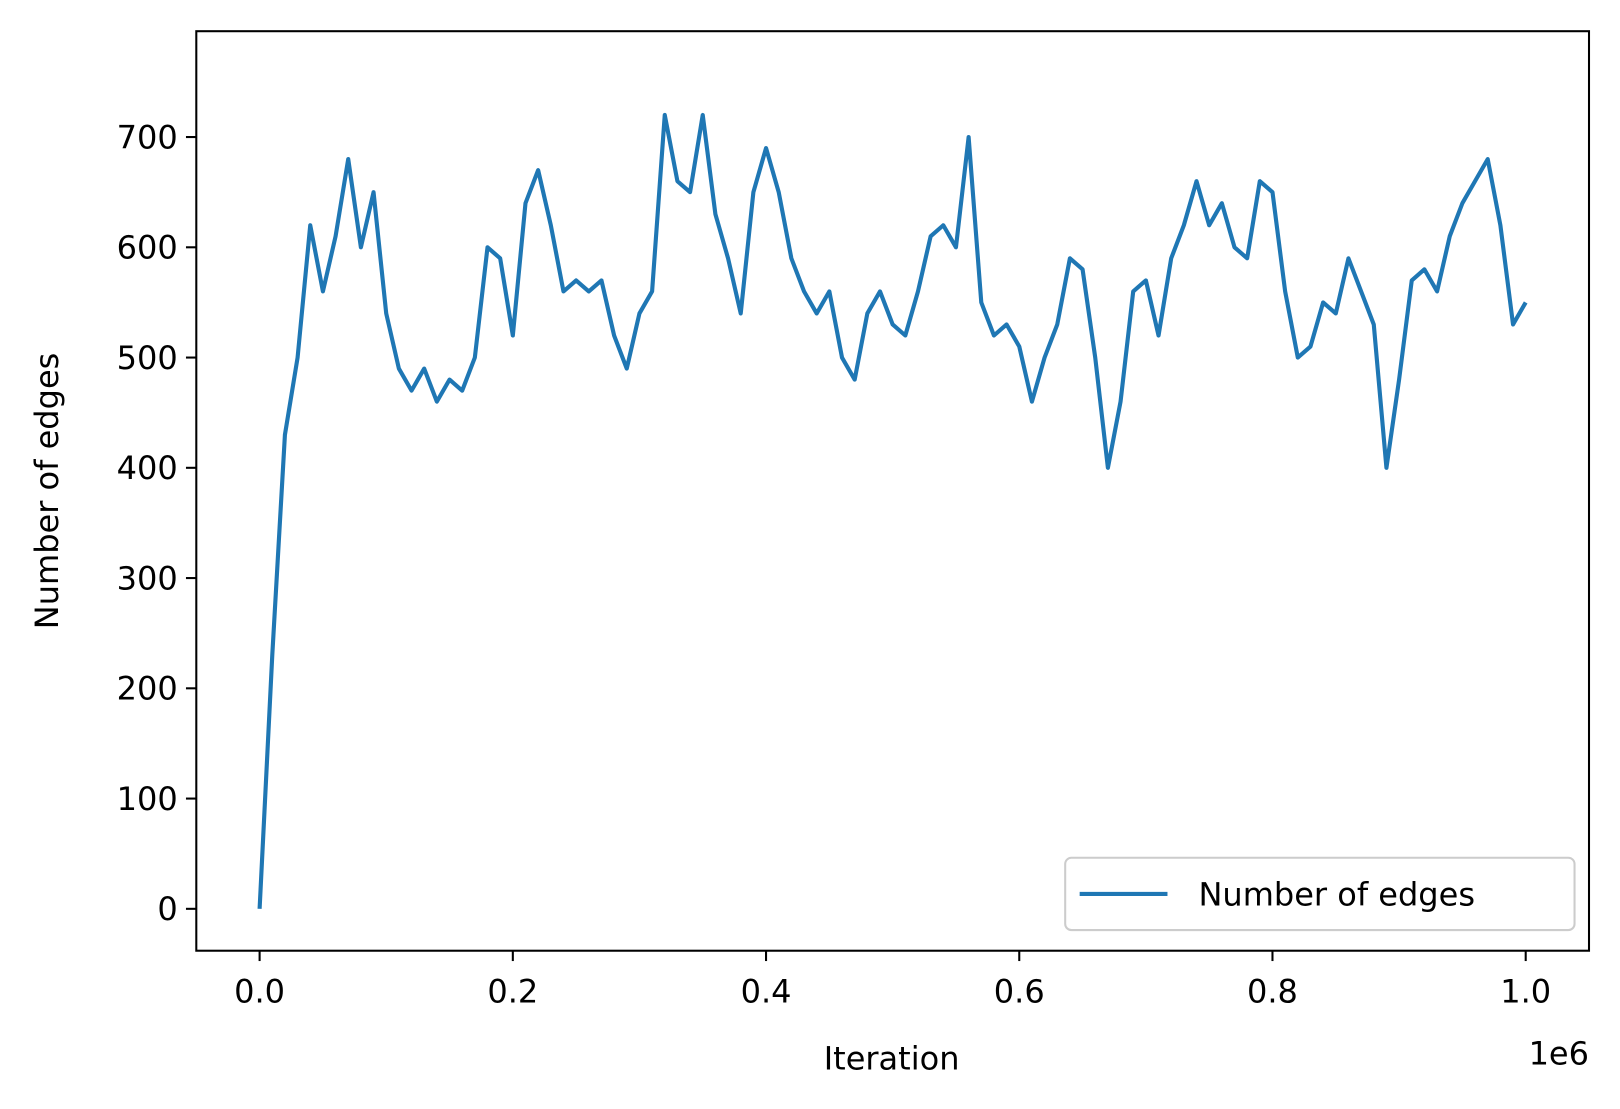 The height and width of the screenshot is (1109, 1620). What do you see at coordinates (147, 248) in the screenshot?
I see `y-tick-label: 600` at bounding box center [147, 248].